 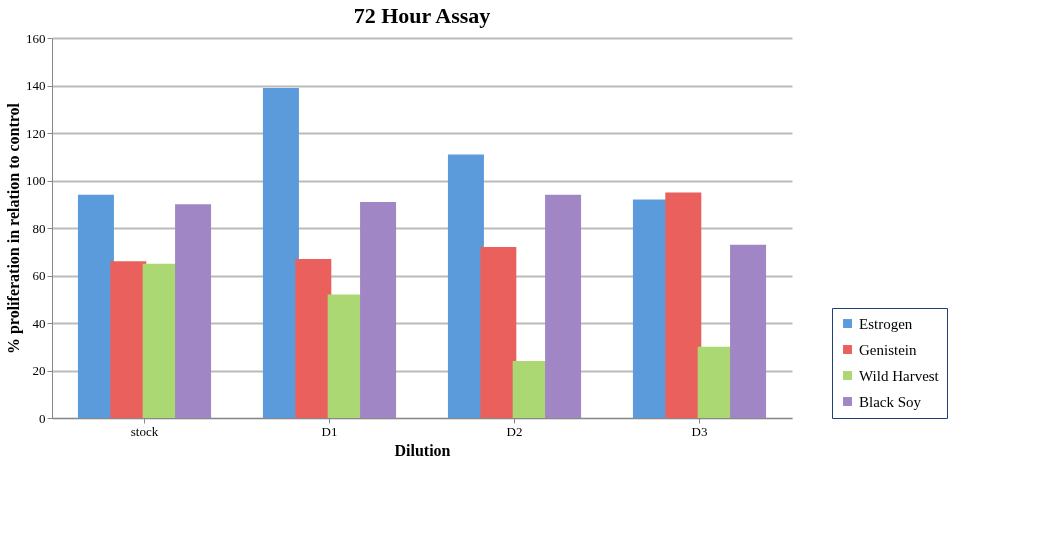 What do you see at coordinates (888, 349) in the screenshot?
I see `legend-label: Genistein` at bounding box center [888, 349].